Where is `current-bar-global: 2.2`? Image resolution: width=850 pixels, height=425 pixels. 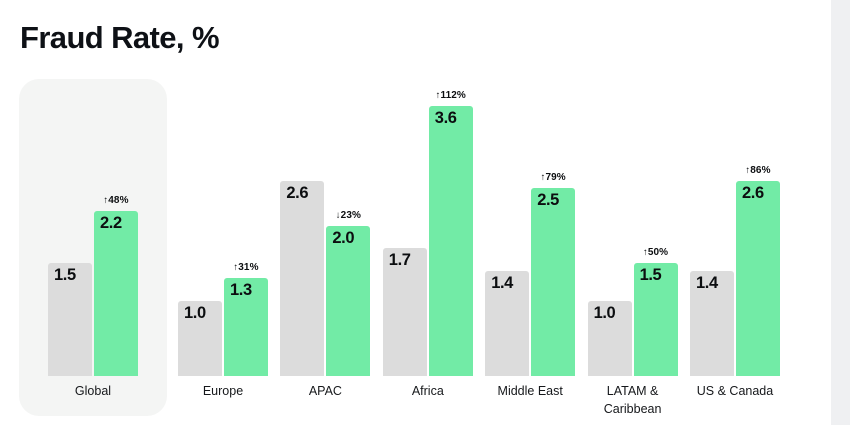
current-bar-global: 2.2 is located at coordinates (116, 293).